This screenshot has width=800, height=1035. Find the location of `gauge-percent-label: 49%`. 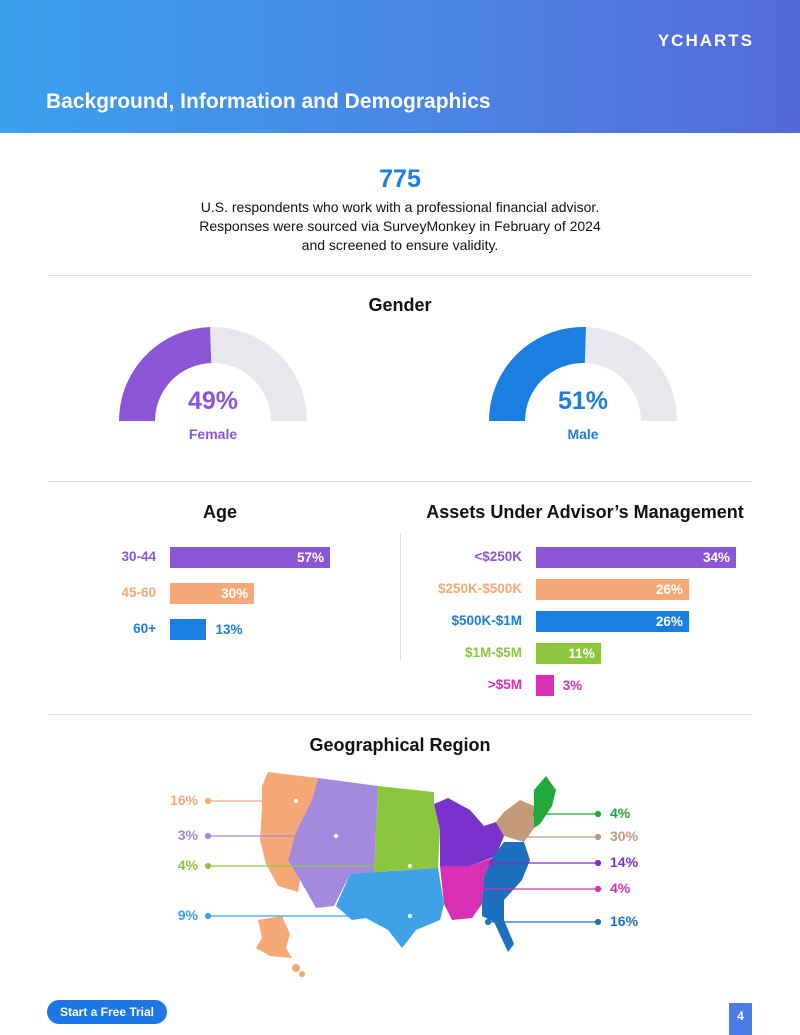

gauge-percent-label: 49% is located at coordinates (213, 401).